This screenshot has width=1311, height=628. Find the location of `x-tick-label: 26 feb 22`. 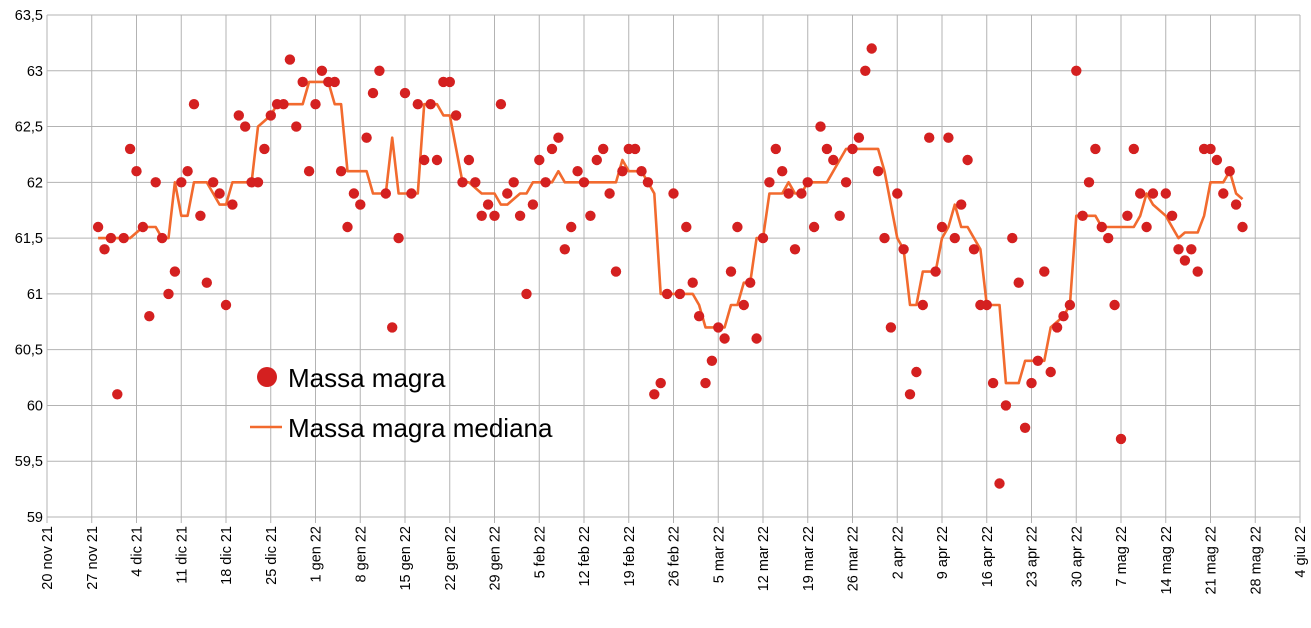

x-tick-label: 26 feb 22 is located at coordinates (675, 556).